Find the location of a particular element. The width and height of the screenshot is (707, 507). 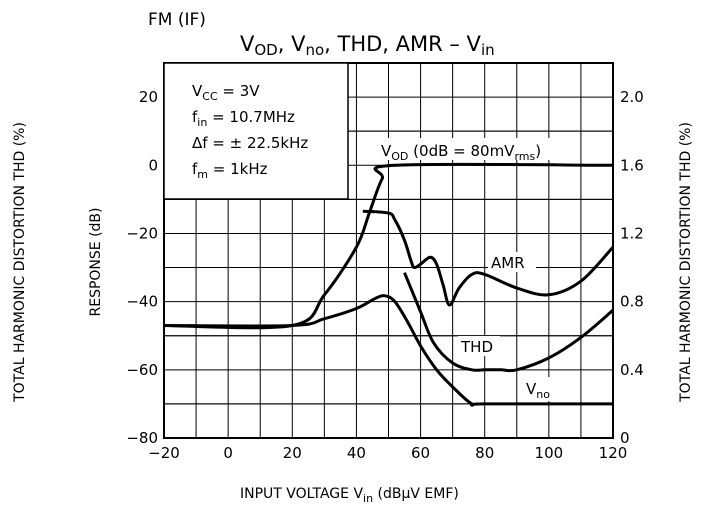

chart-title: VOD, Vno, THD, AMR – Vin is located at coordinates (367, 45).